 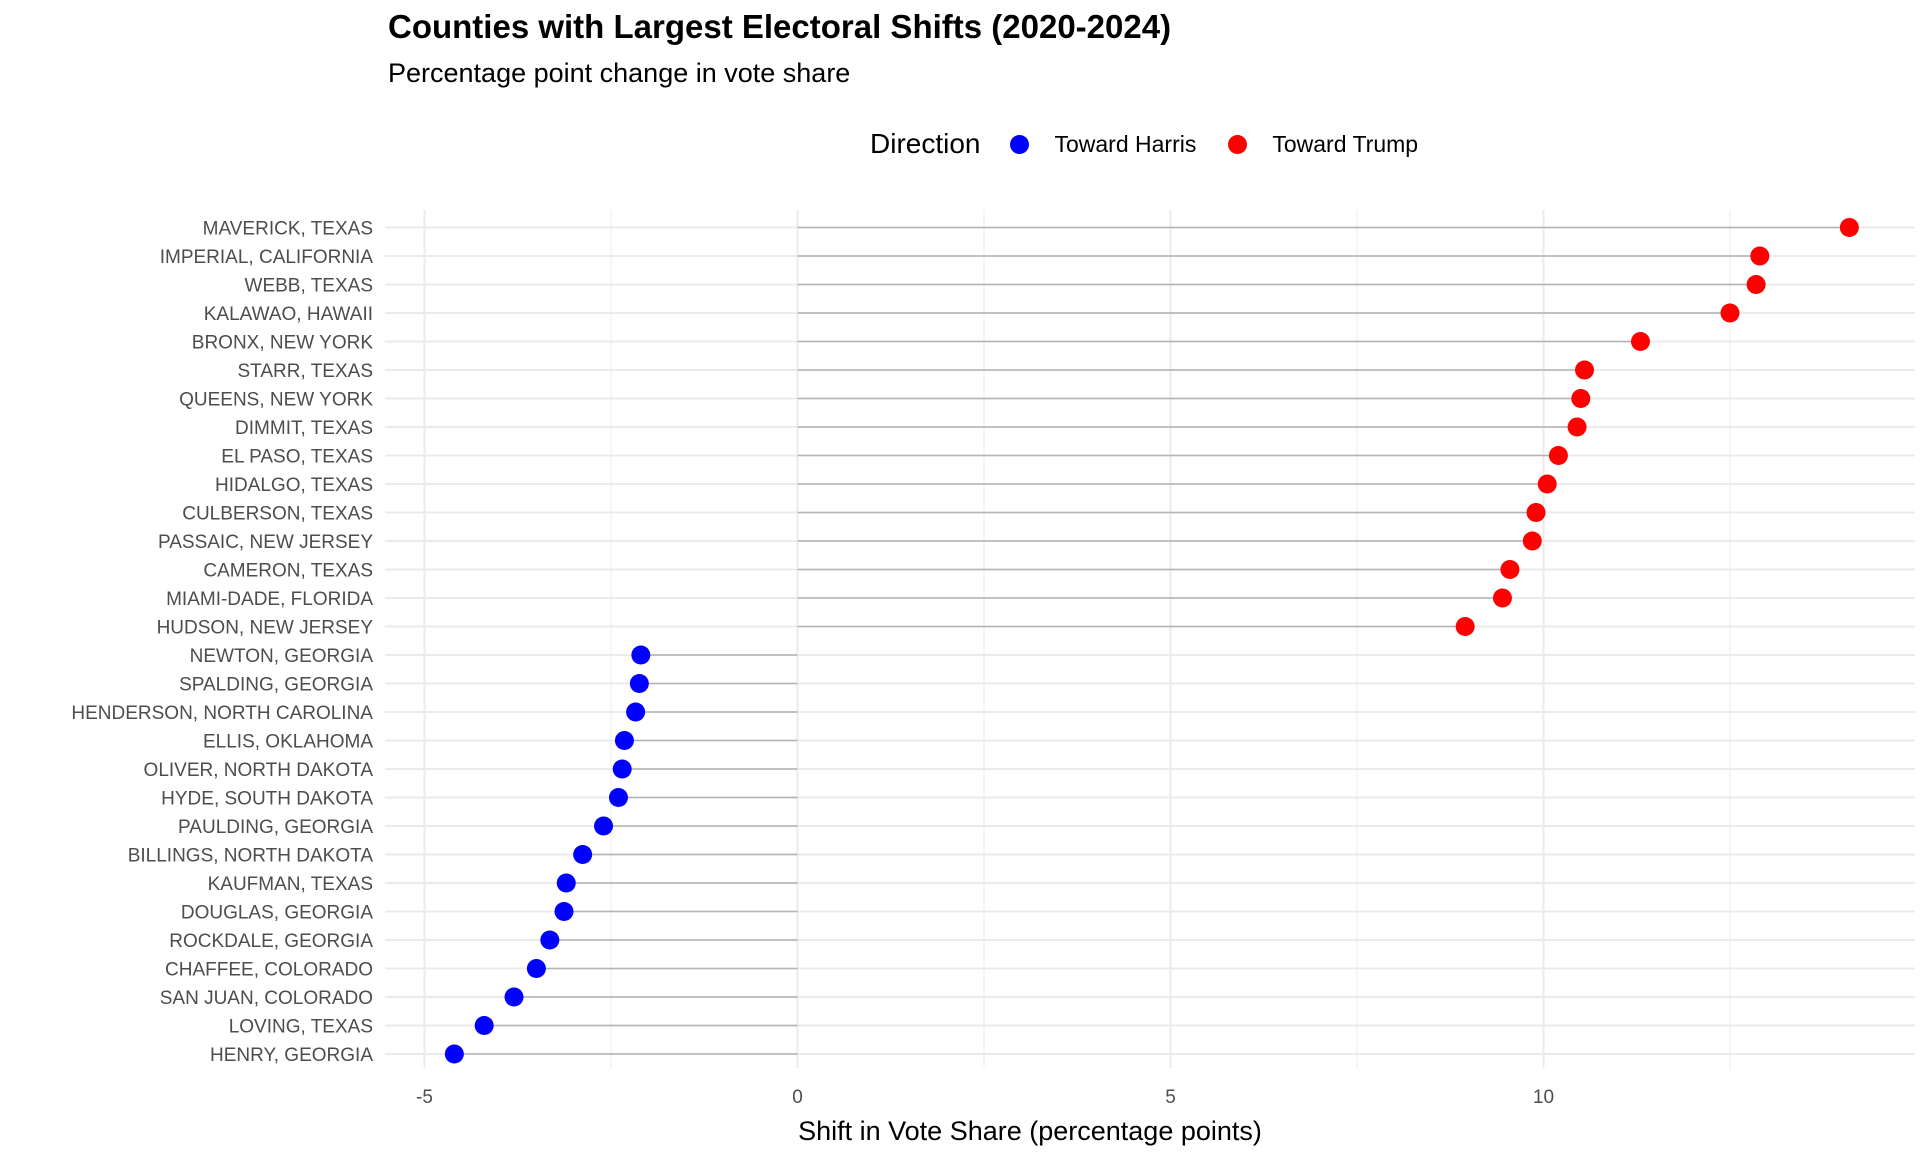 I want to click on category-label: PASSAIC, NEW JERSEY, so click(x=265, y=542).